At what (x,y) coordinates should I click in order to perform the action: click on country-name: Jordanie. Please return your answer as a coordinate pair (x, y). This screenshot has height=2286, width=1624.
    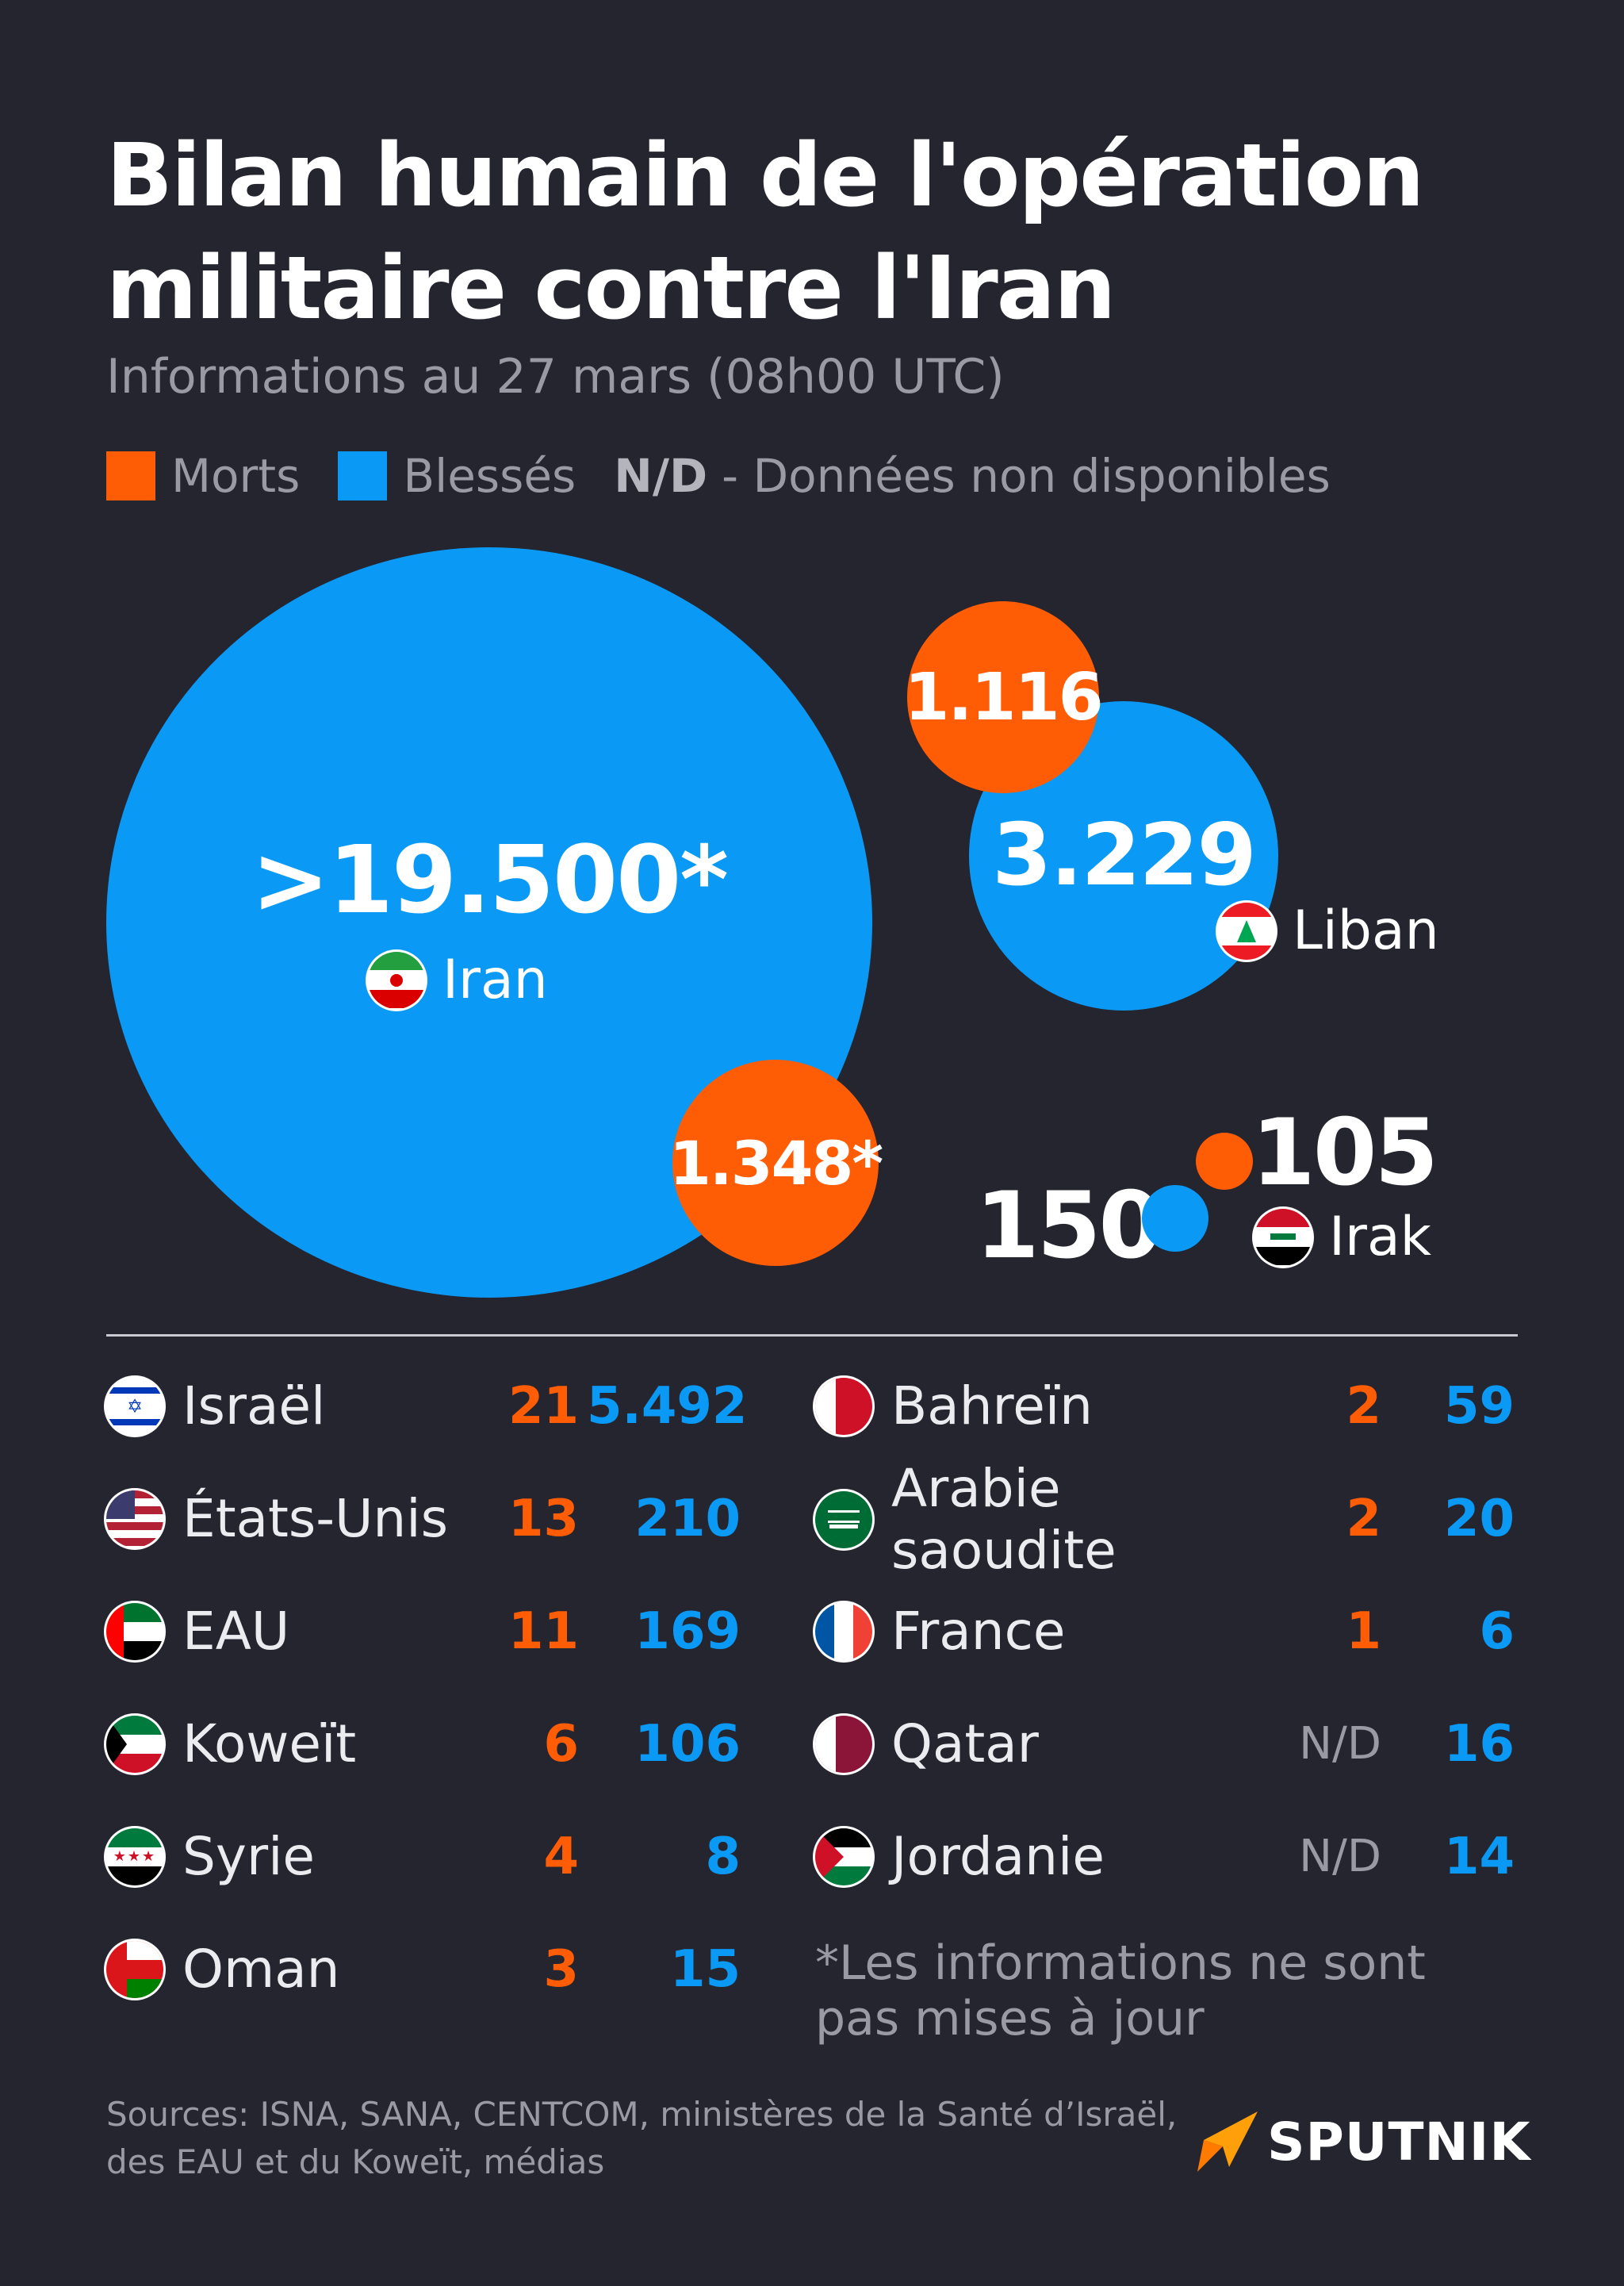
    Looking at the image, I should click on (998, 1857).